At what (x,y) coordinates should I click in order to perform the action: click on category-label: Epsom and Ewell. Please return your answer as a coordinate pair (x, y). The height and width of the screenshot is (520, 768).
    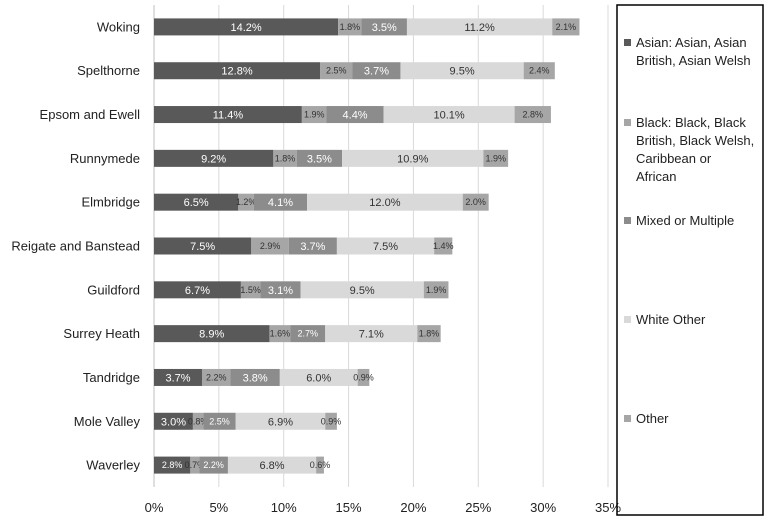
    Looking at the image, I should click on (90, 114).